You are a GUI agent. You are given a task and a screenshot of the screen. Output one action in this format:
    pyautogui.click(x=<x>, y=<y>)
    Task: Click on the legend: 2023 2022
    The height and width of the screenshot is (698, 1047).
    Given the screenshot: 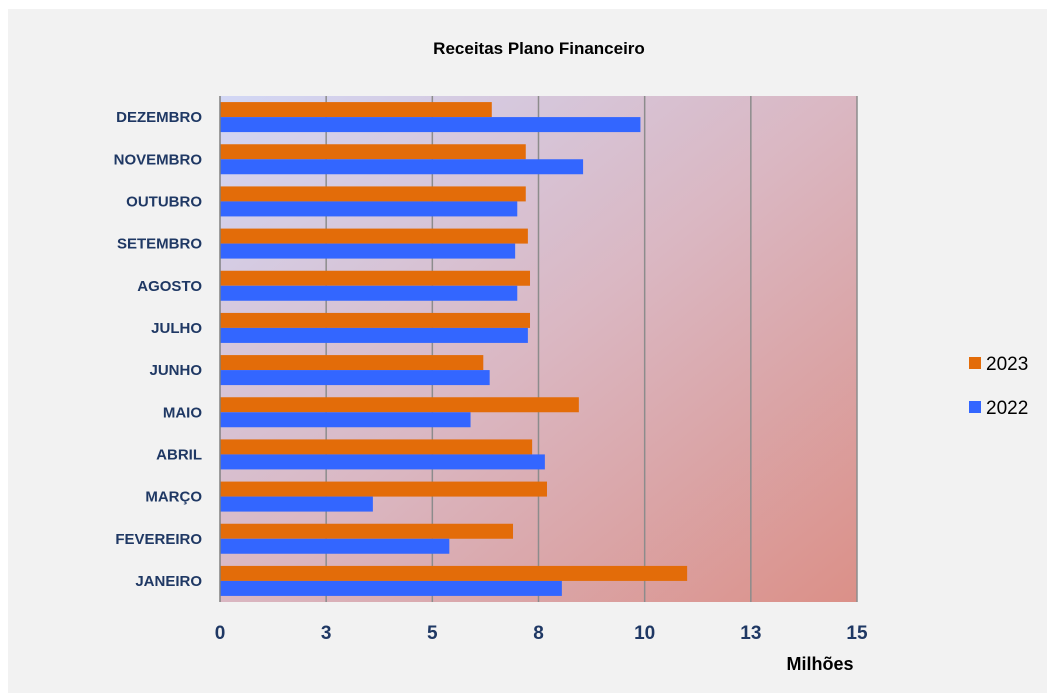 What is the action you would take?
    pyautogui.click(x=998, y=386)
    